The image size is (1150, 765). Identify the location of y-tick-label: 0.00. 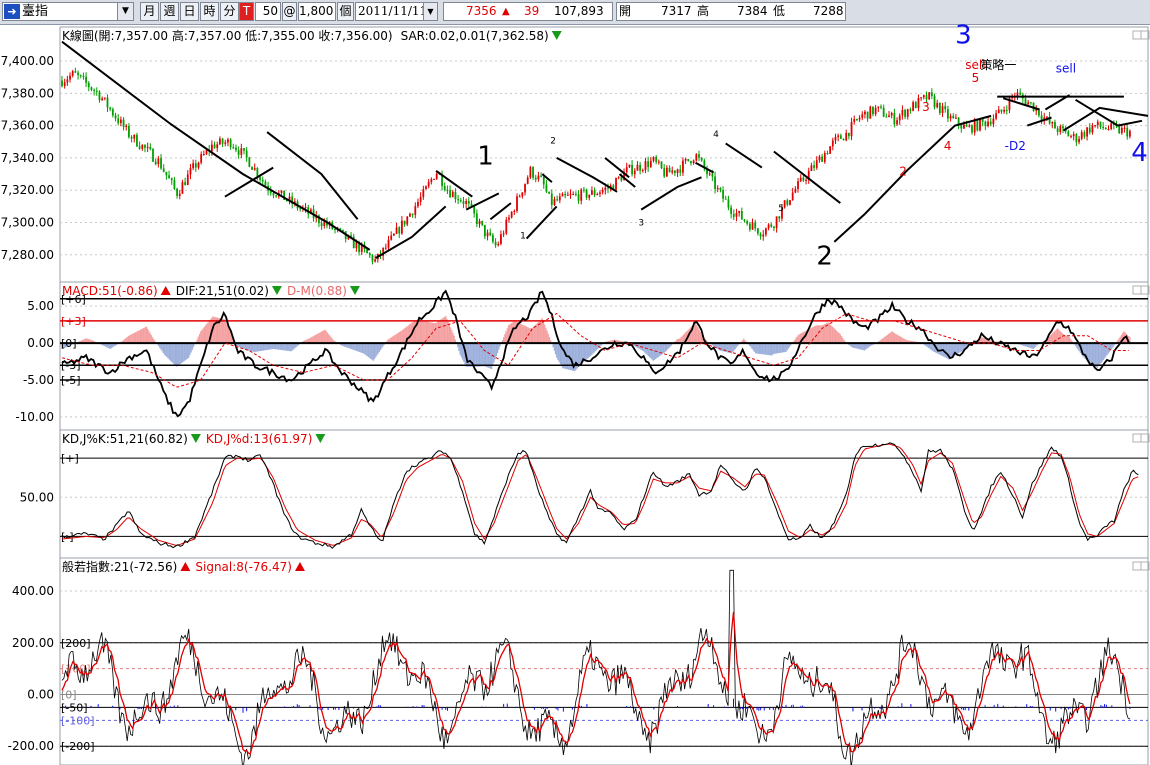
(40, 343).